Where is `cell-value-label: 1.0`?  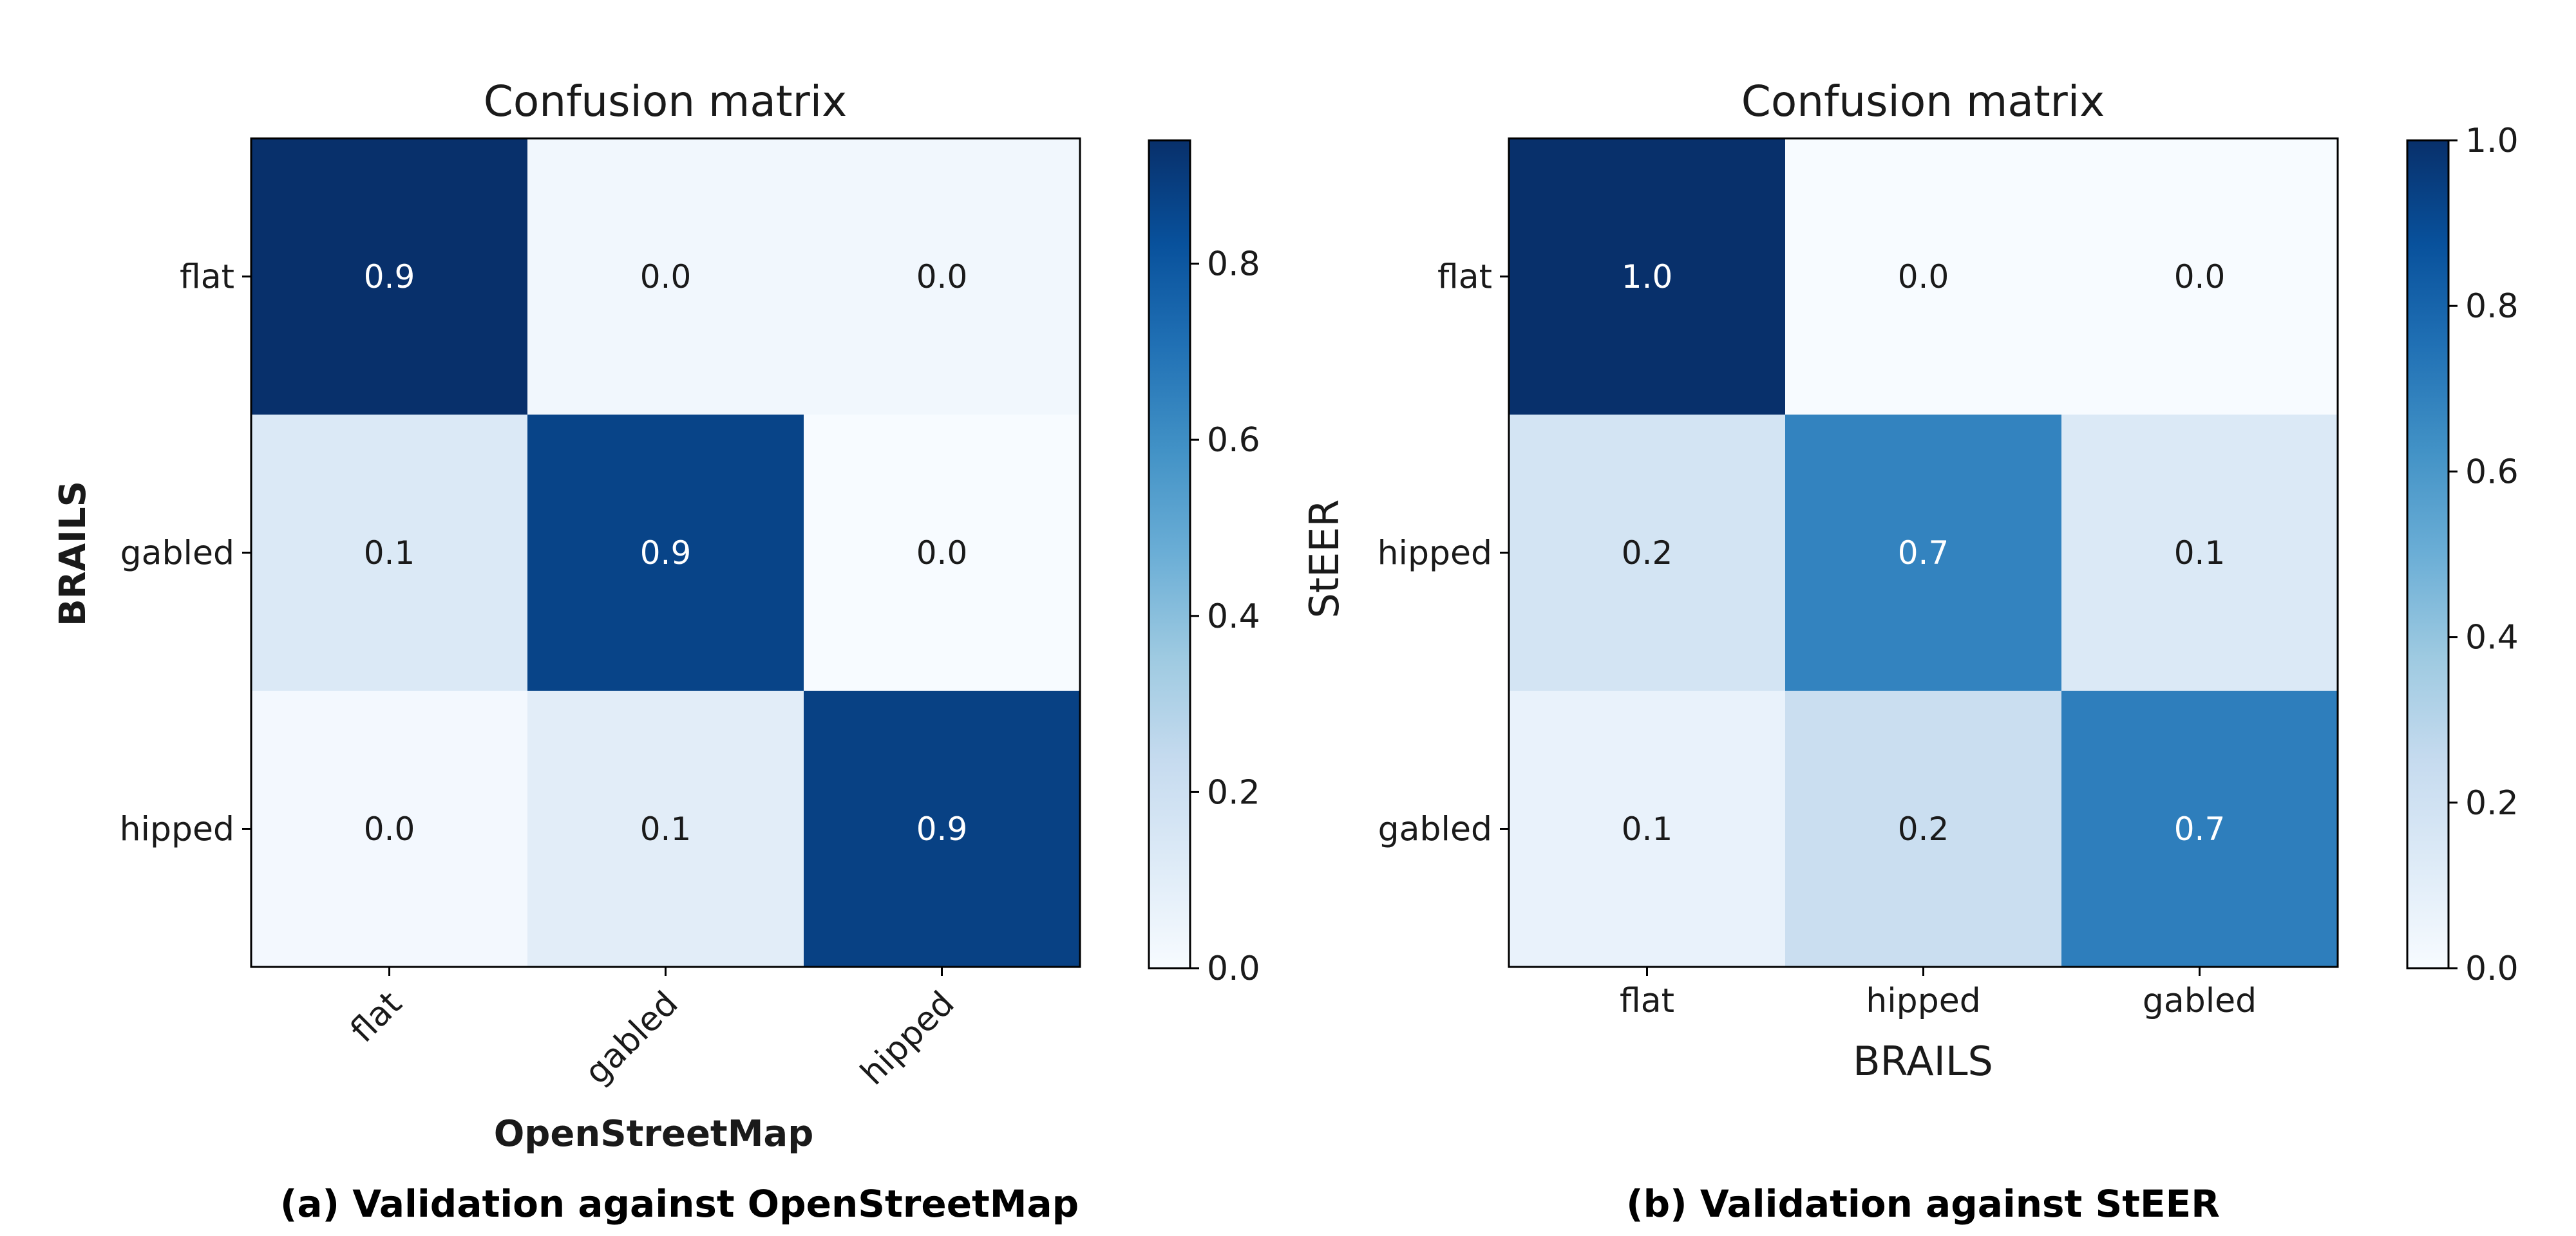
cell-value-label: 1.0 is located at coordinates (1647, 276).